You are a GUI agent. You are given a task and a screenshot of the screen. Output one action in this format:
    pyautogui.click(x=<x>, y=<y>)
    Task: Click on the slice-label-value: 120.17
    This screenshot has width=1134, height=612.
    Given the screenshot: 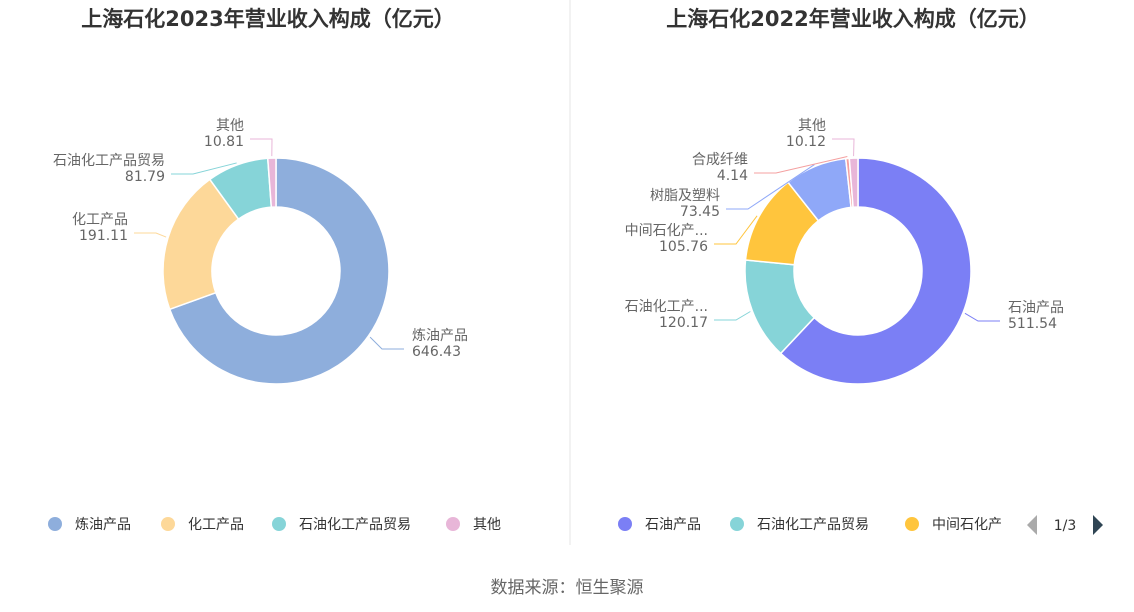 What is the action you would take?
    pyautogui.click(x=683, y=323)
    